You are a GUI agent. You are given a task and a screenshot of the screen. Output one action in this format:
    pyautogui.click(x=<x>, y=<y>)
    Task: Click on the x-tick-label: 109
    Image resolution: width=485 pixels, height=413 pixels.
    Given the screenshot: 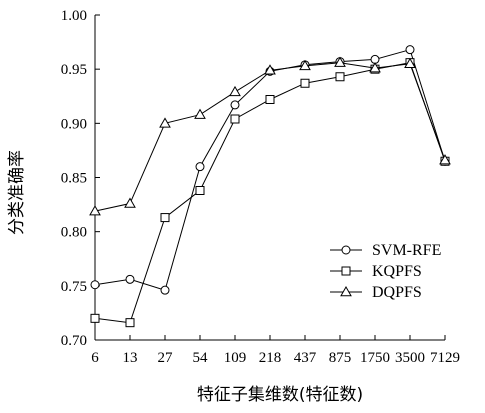 What is the action you would take?
    pyautogui.click(x=235, y=358)
    